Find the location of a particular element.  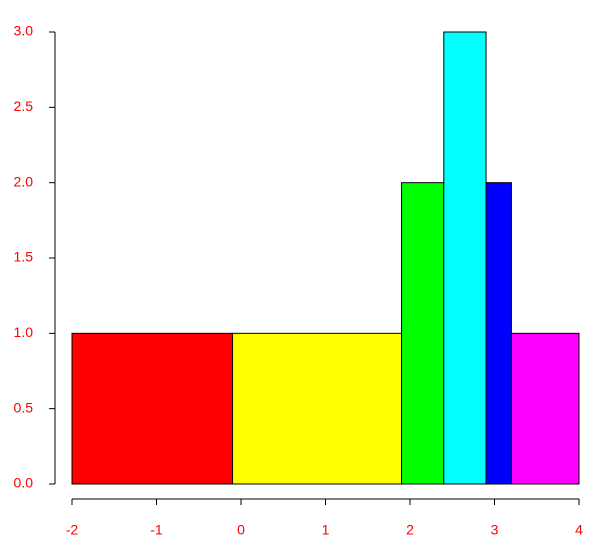

y-tick-label: 1.5 is located at coordinates (24, 257).